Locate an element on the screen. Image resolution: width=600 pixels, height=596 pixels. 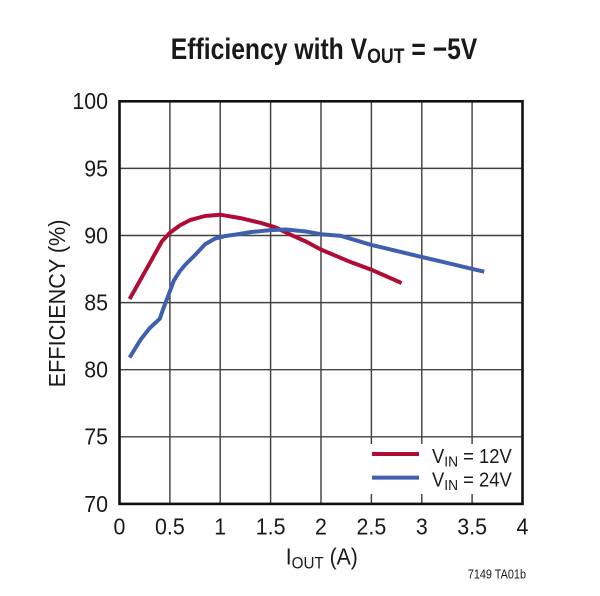
svg-text: 1.5 is located at coordinates (271, 527).